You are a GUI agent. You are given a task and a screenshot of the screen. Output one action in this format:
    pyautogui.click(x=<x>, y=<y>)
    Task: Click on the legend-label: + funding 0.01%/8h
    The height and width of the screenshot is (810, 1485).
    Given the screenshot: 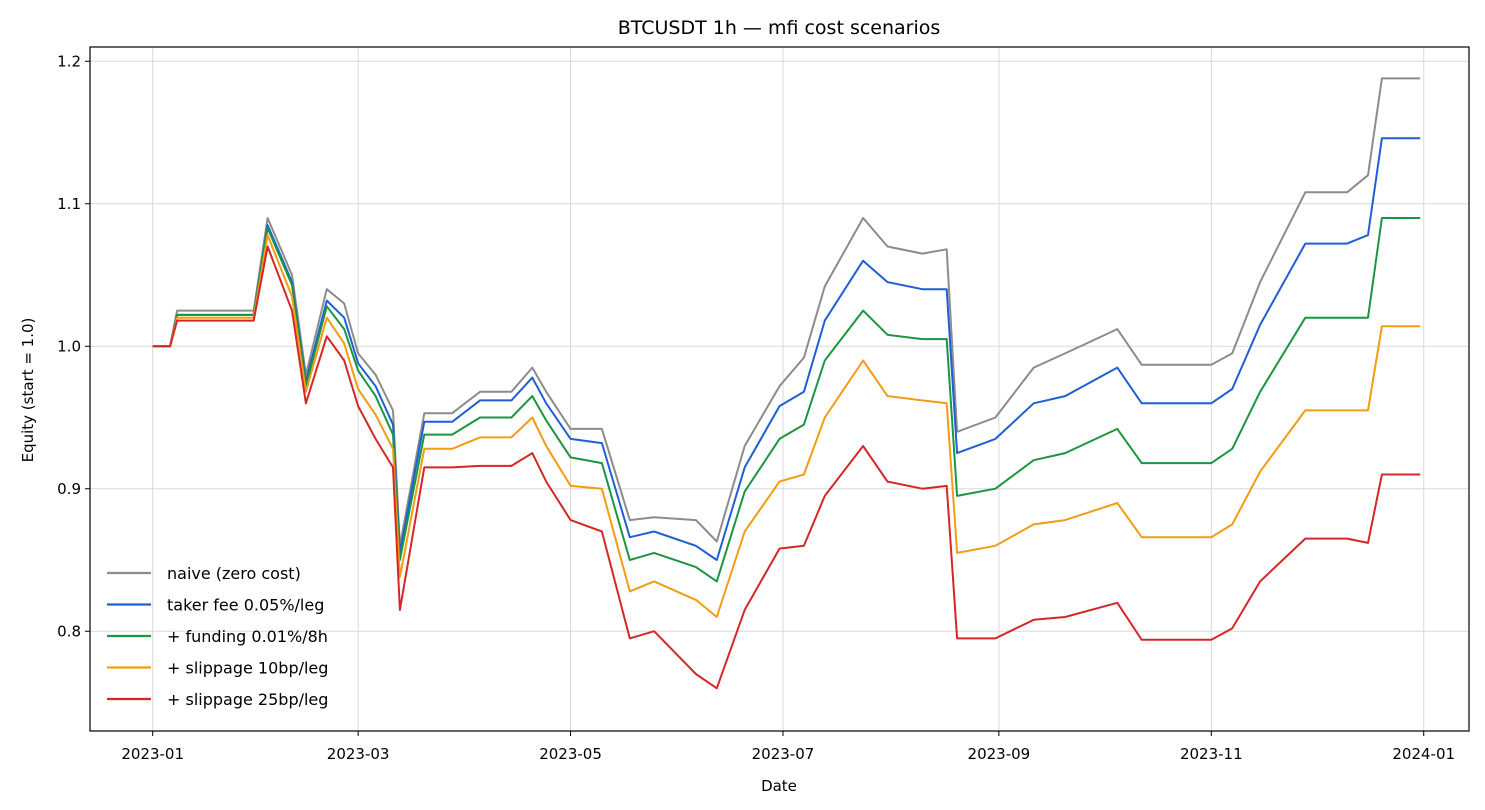 What is the action you would take?
    pyautogui.click(x=247, y=636)
    